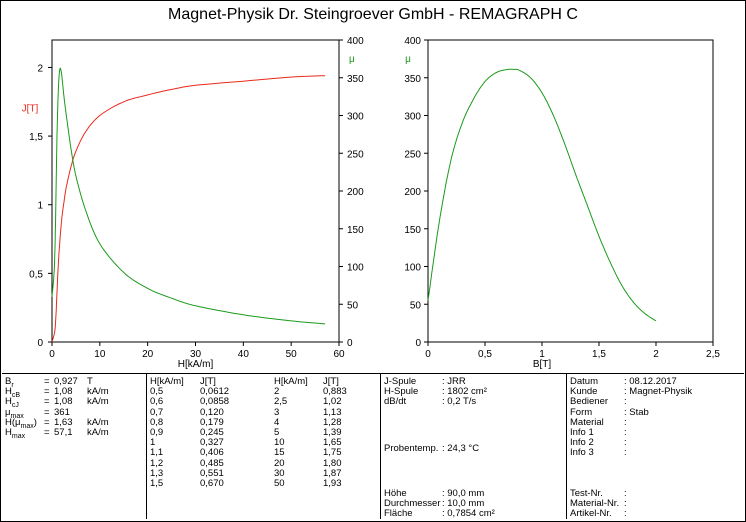  What do you see at coordinates (148, 354) in the screenshot?
I see `chart1-x-tick-label: 20` at bounding box center [148, 354].